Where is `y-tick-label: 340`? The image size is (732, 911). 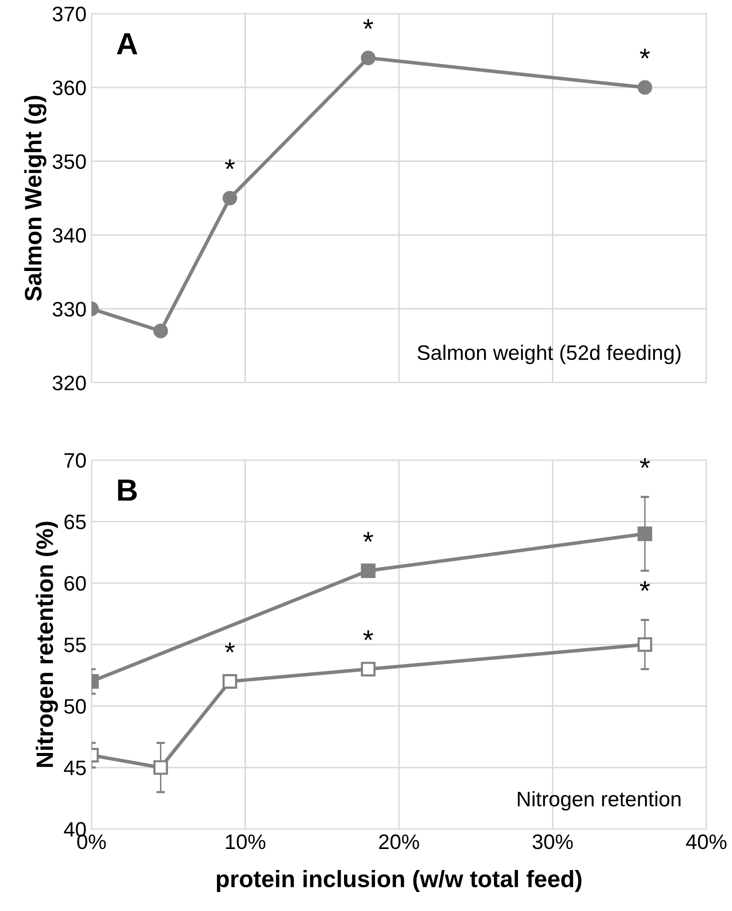 y-tick-label: 340 is located at coordinates (69, 235).